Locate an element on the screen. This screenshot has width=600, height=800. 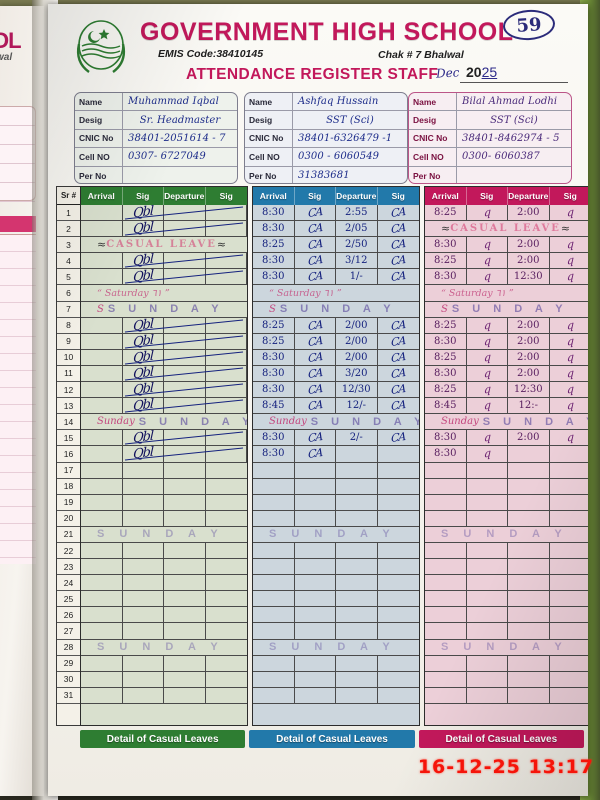
cell-departure: 12/30 is located at coordinates (357, 390).